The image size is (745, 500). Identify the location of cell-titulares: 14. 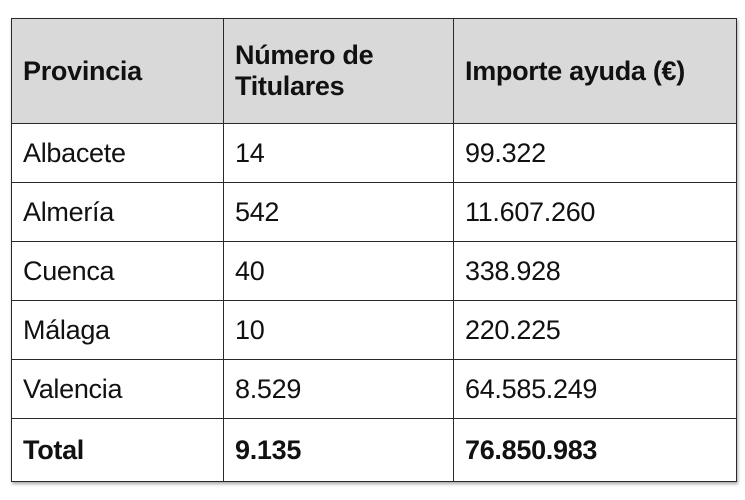
(338, 153).